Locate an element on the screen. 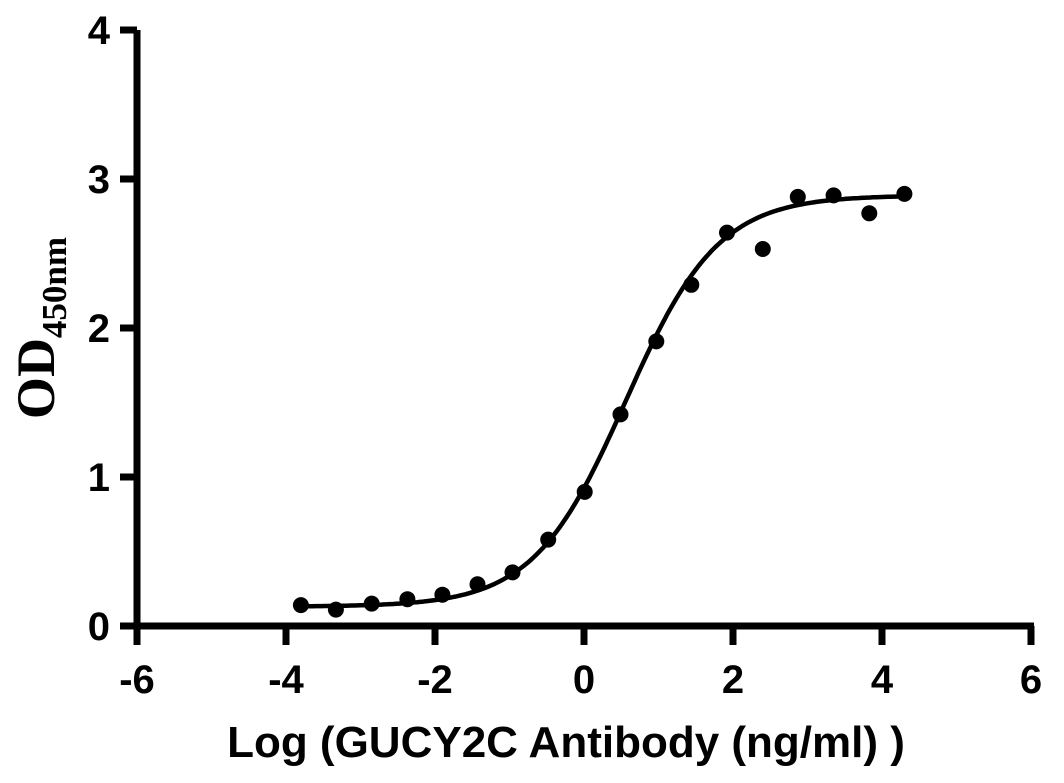  y-tick-label: 4 is located at coordinates (99, 31).